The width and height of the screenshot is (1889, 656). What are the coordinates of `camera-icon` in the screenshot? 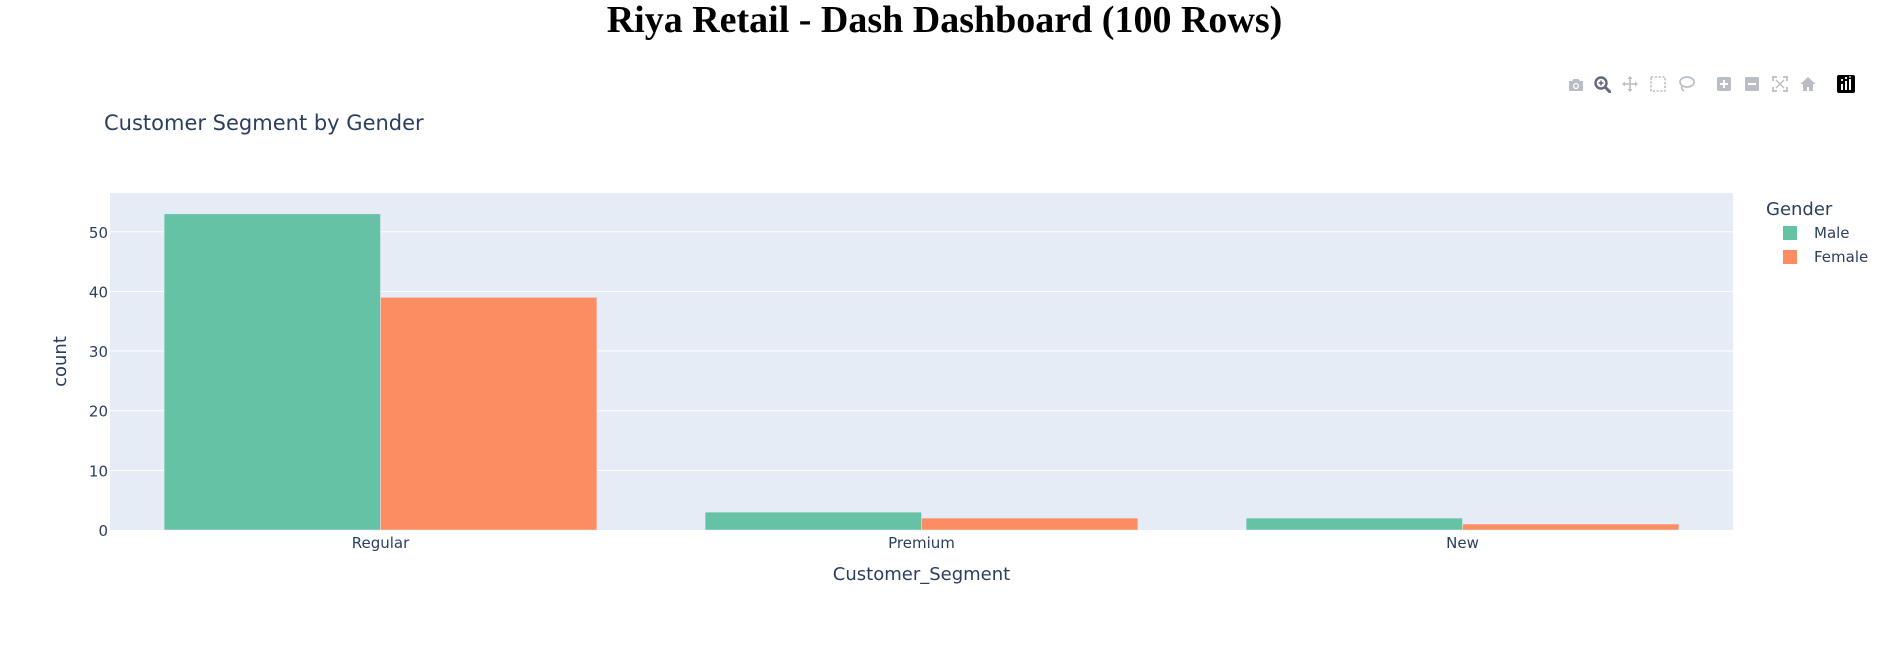 It's located at (1576, 85).